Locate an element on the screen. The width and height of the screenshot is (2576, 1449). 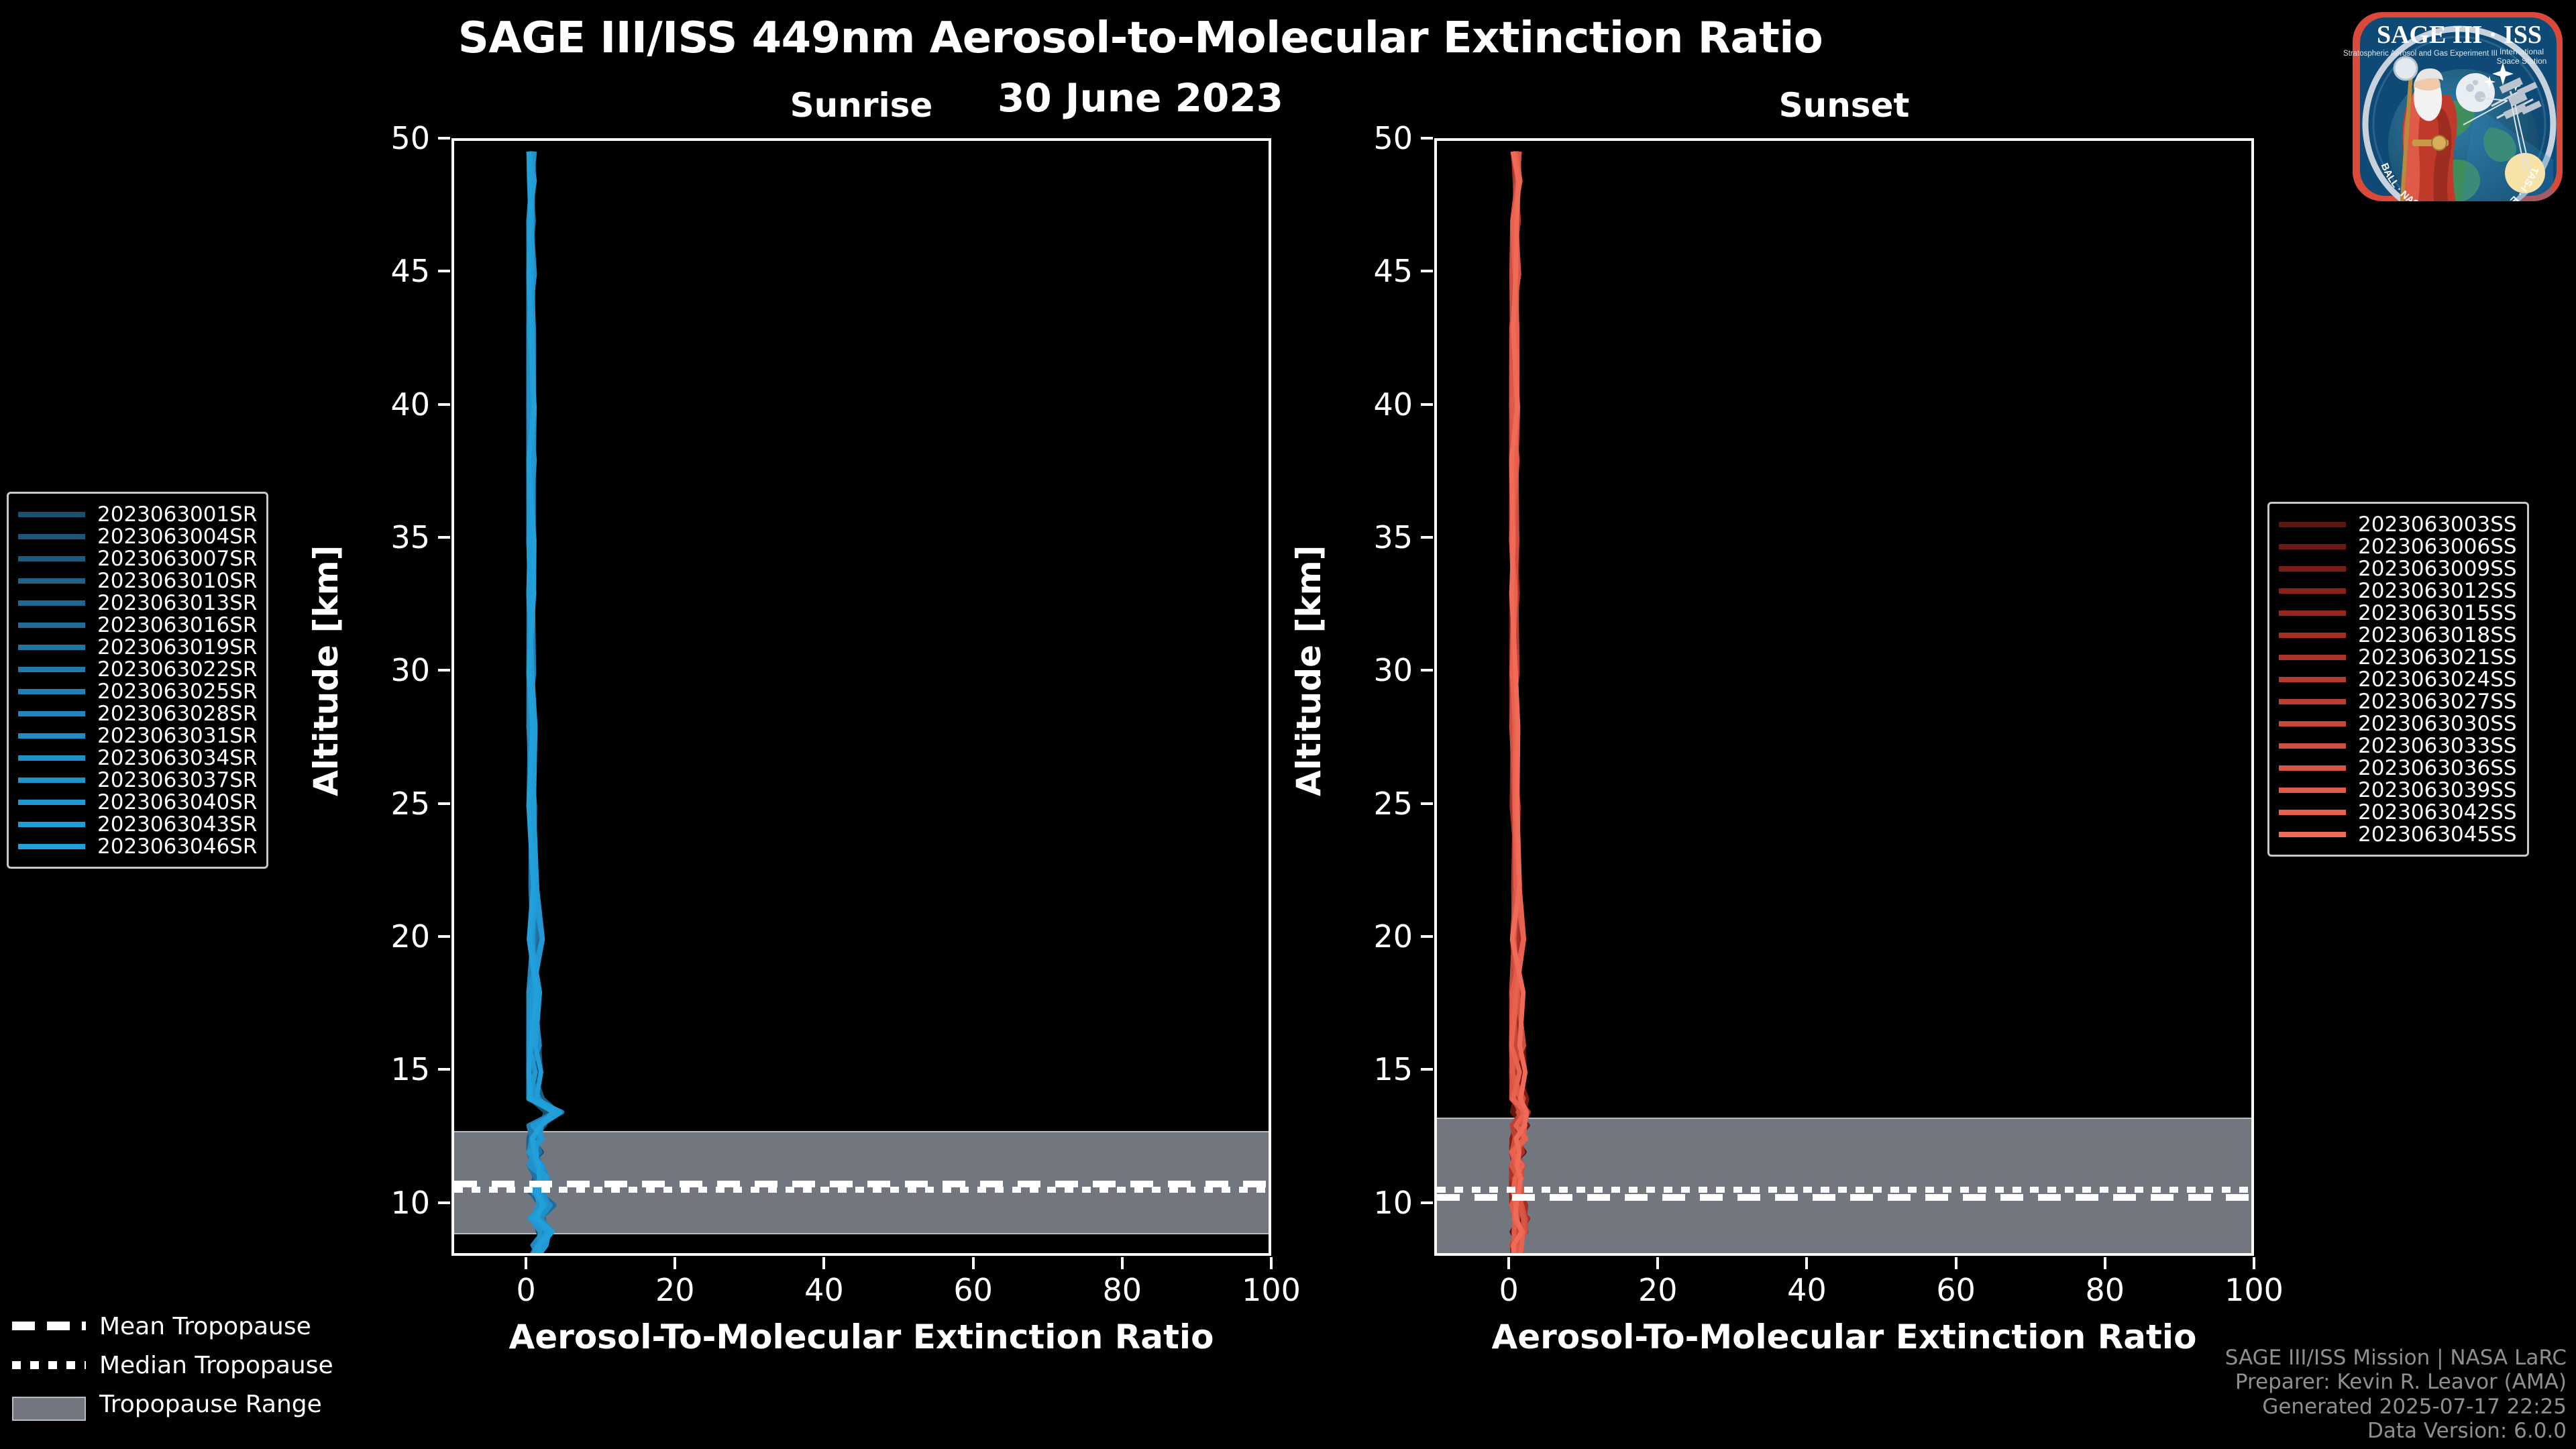
legend-item: 2023063045SS is located at coordinates (2398, 834).